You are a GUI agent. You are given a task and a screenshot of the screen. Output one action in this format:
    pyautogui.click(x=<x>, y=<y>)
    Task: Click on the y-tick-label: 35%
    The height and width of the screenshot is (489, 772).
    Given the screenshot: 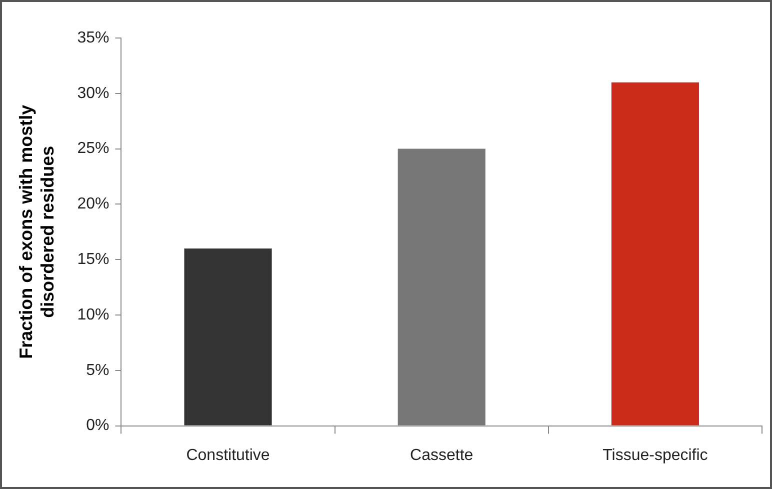 What is the action you would take?
    pyautogui.click(x=93, y=37)
    